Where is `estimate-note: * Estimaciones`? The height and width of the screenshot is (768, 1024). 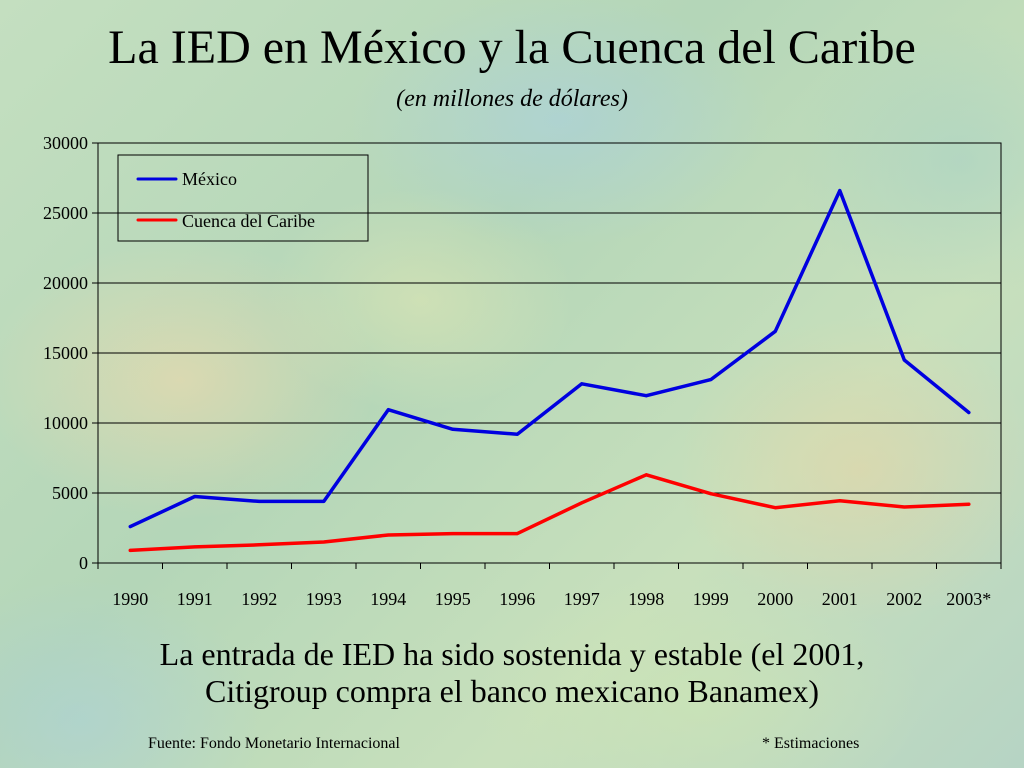
estimate-note: * Estimaciones is located at coordinates (811, 743).